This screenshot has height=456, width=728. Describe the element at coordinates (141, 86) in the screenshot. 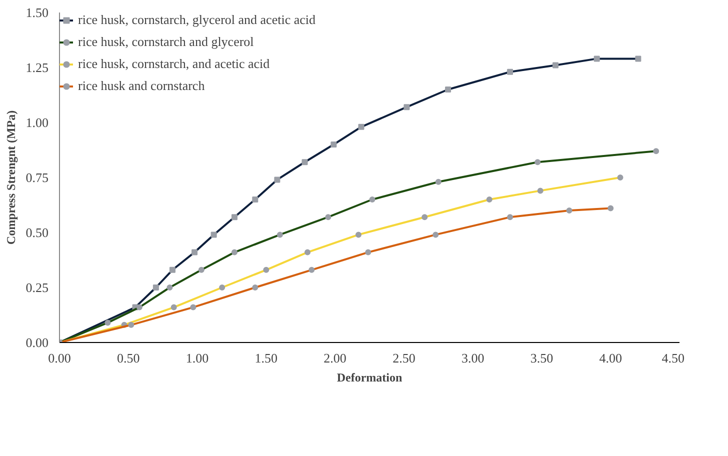

I see `legend-label: rice husk and cornstarch` at that location.